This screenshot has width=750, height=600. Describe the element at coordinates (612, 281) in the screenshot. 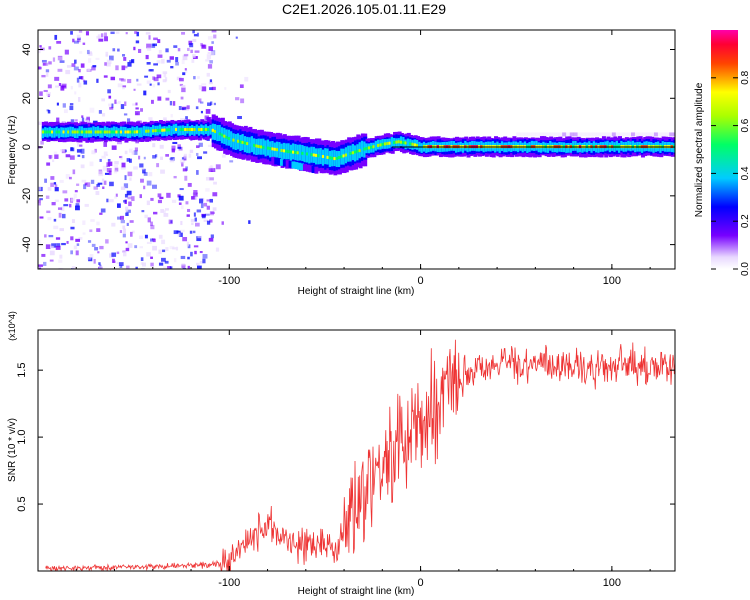

I see `spectrogram-xtick-label: 100` at that location.